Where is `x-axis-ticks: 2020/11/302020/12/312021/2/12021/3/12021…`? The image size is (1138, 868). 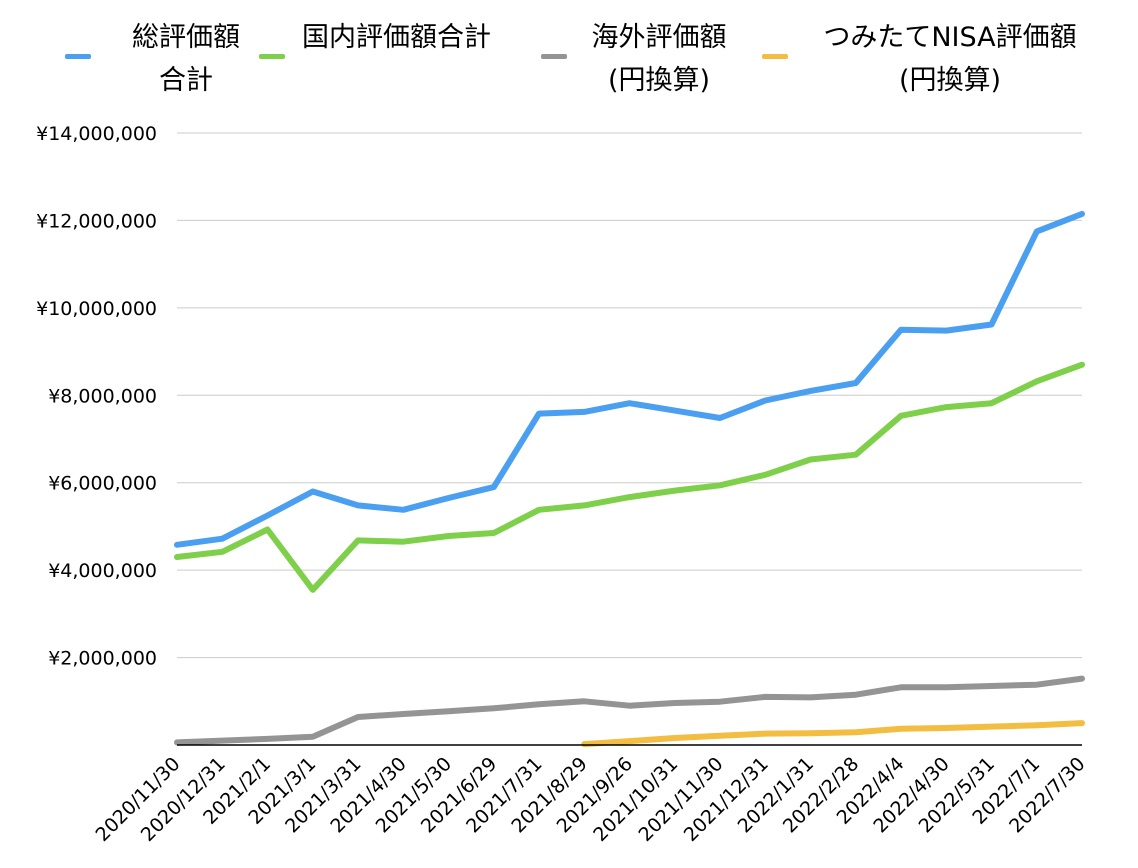
x-axis-ticks: 2020/11/302020/12/312021/2/12021/3/12021… is located at coordinates (591, 799).